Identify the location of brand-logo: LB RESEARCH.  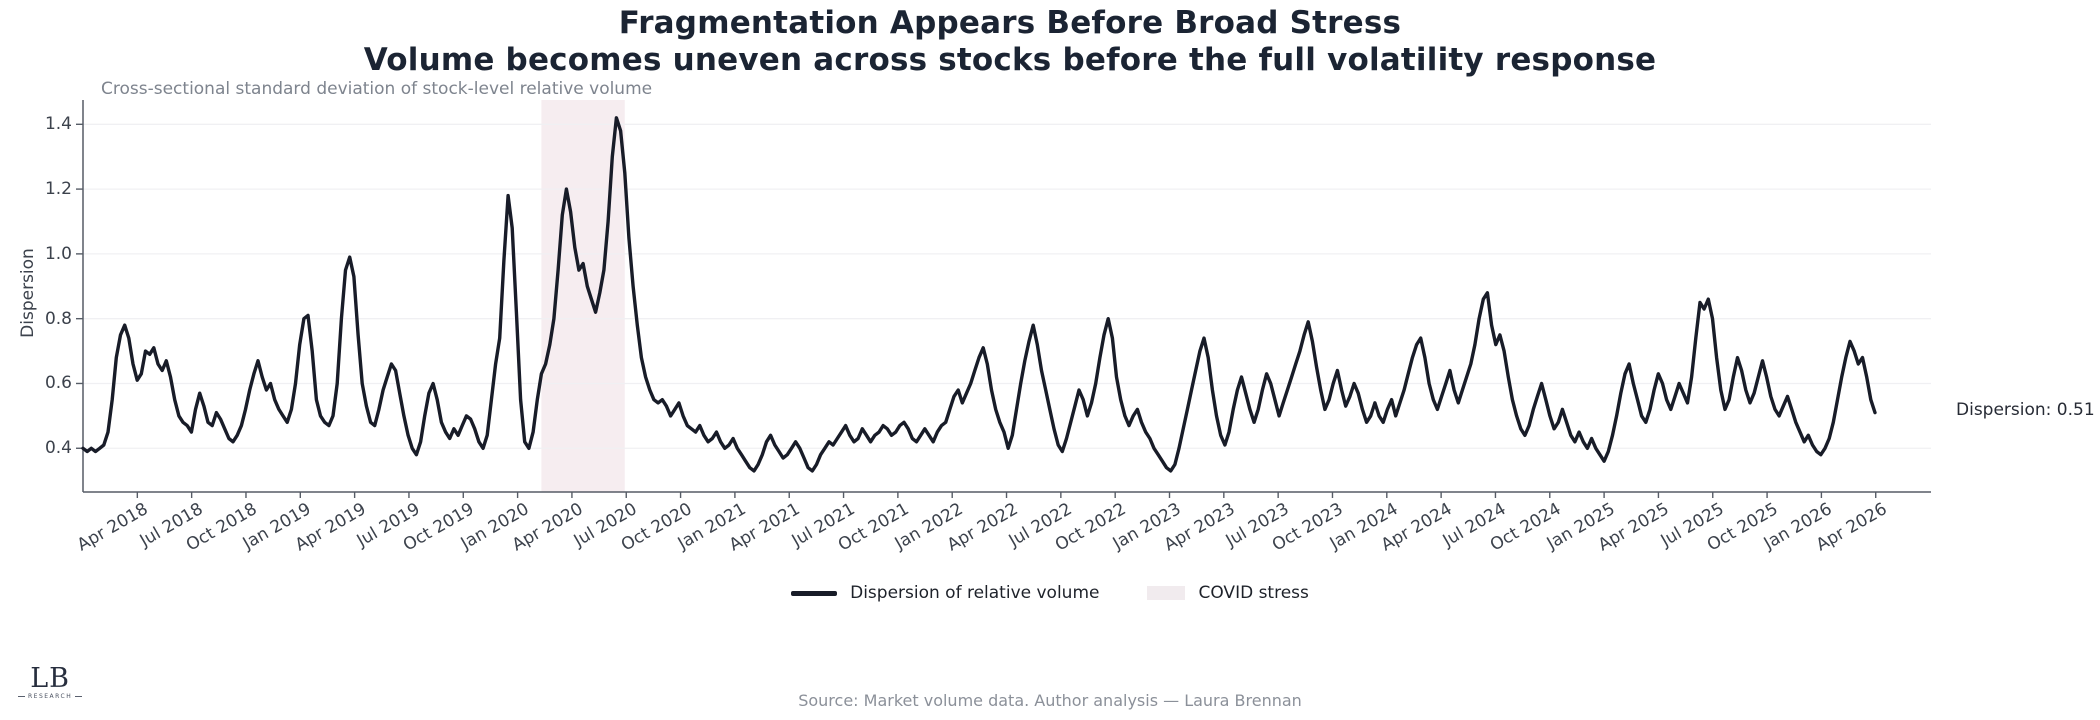
(50, 682).